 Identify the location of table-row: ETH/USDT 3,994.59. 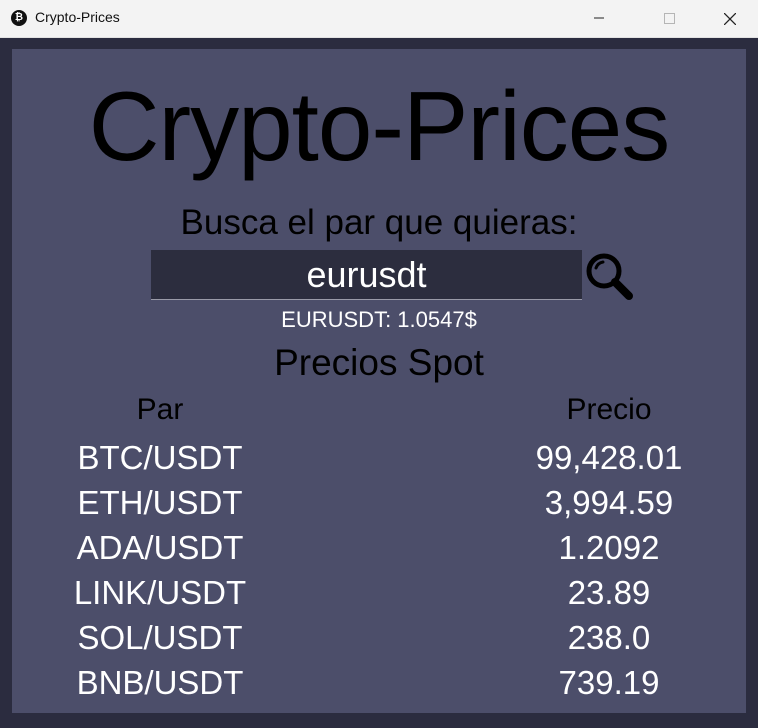
(379, 502).